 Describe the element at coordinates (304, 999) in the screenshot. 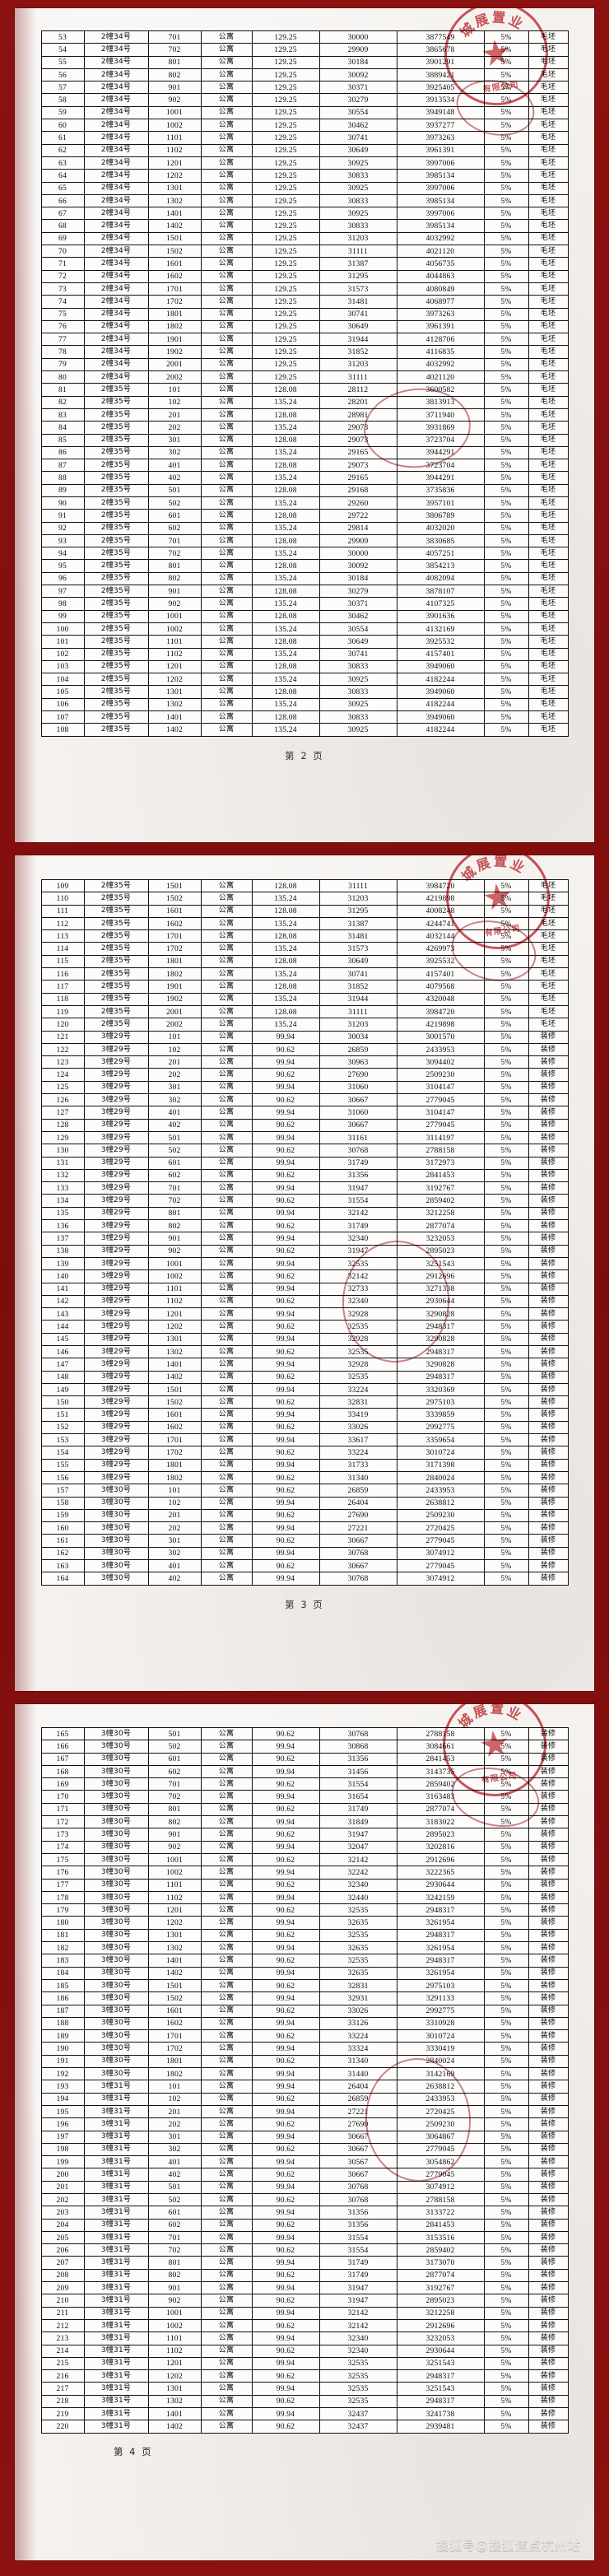

I see `table-row: 118 2幢35号 1902 公寓 135.24 31944 4320048 5% 毛坯` at that location.